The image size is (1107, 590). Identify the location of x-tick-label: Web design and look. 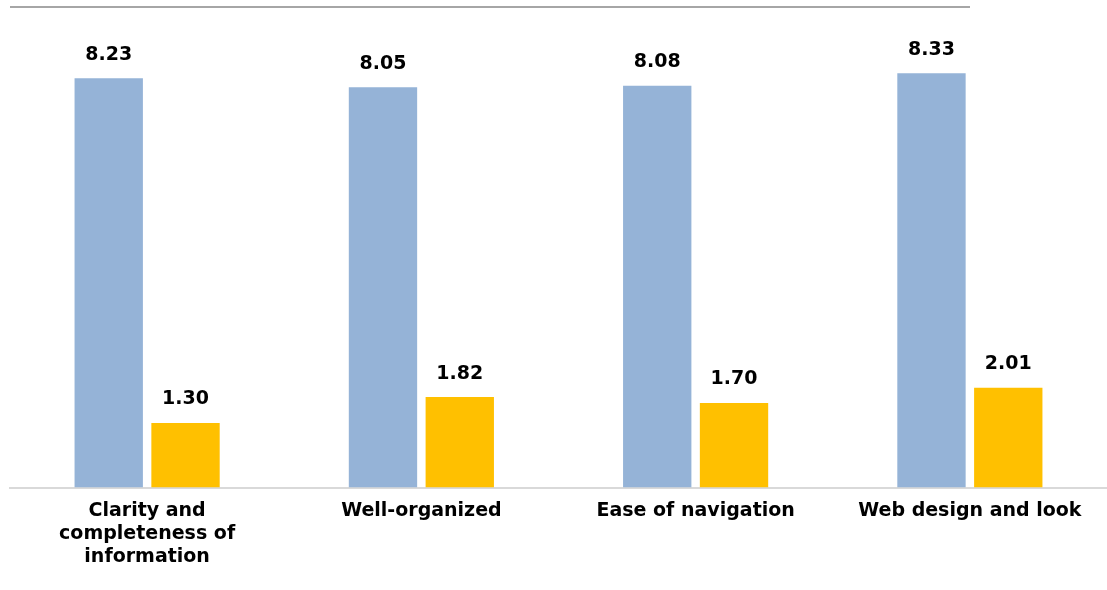
(970, 508).